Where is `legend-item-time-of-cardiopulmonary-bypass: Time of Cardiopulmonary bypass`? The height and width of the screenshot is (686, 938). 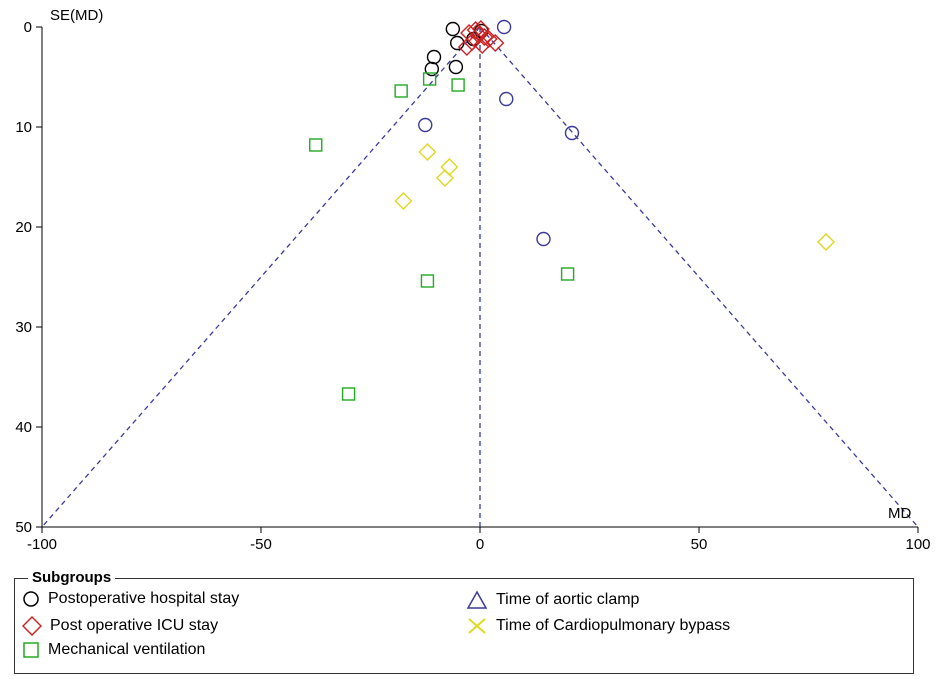 legend-item-time-of-cardiopulmonary-bypass: Time of Cardiopulmonary bypass is located at coordinates (598, 626).